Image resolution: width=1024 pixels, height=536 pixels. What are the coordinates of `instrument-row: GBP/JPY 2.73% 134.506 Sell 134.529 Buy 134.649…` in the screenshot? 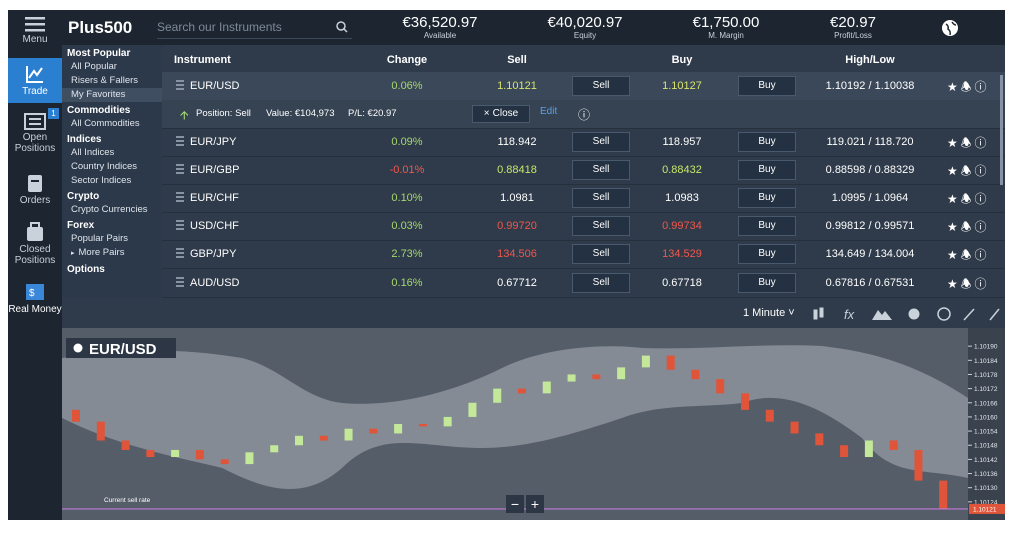 It's located at (583, 254).